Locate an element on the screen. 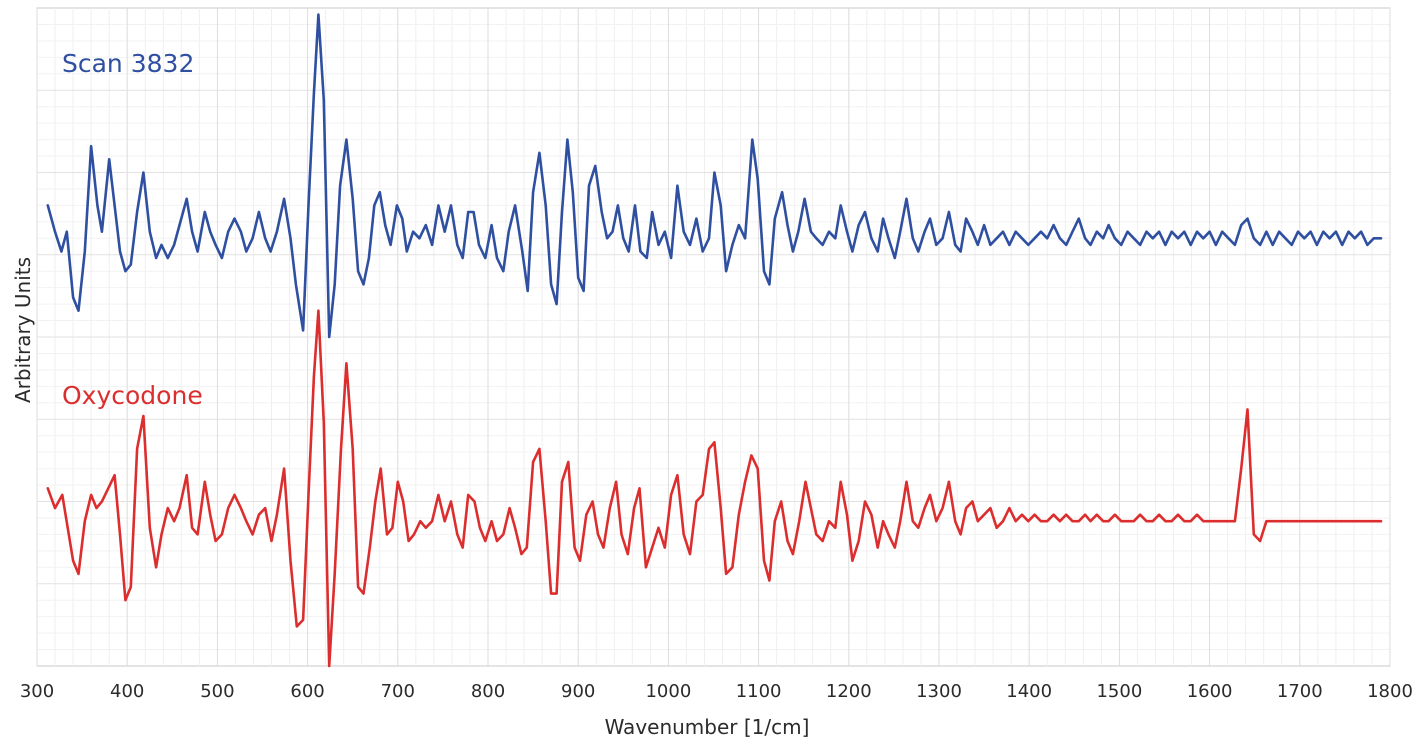 This screenshot has height=745, width=1415. x-tick-label: 1500 is located at coordinates (1119, 691).